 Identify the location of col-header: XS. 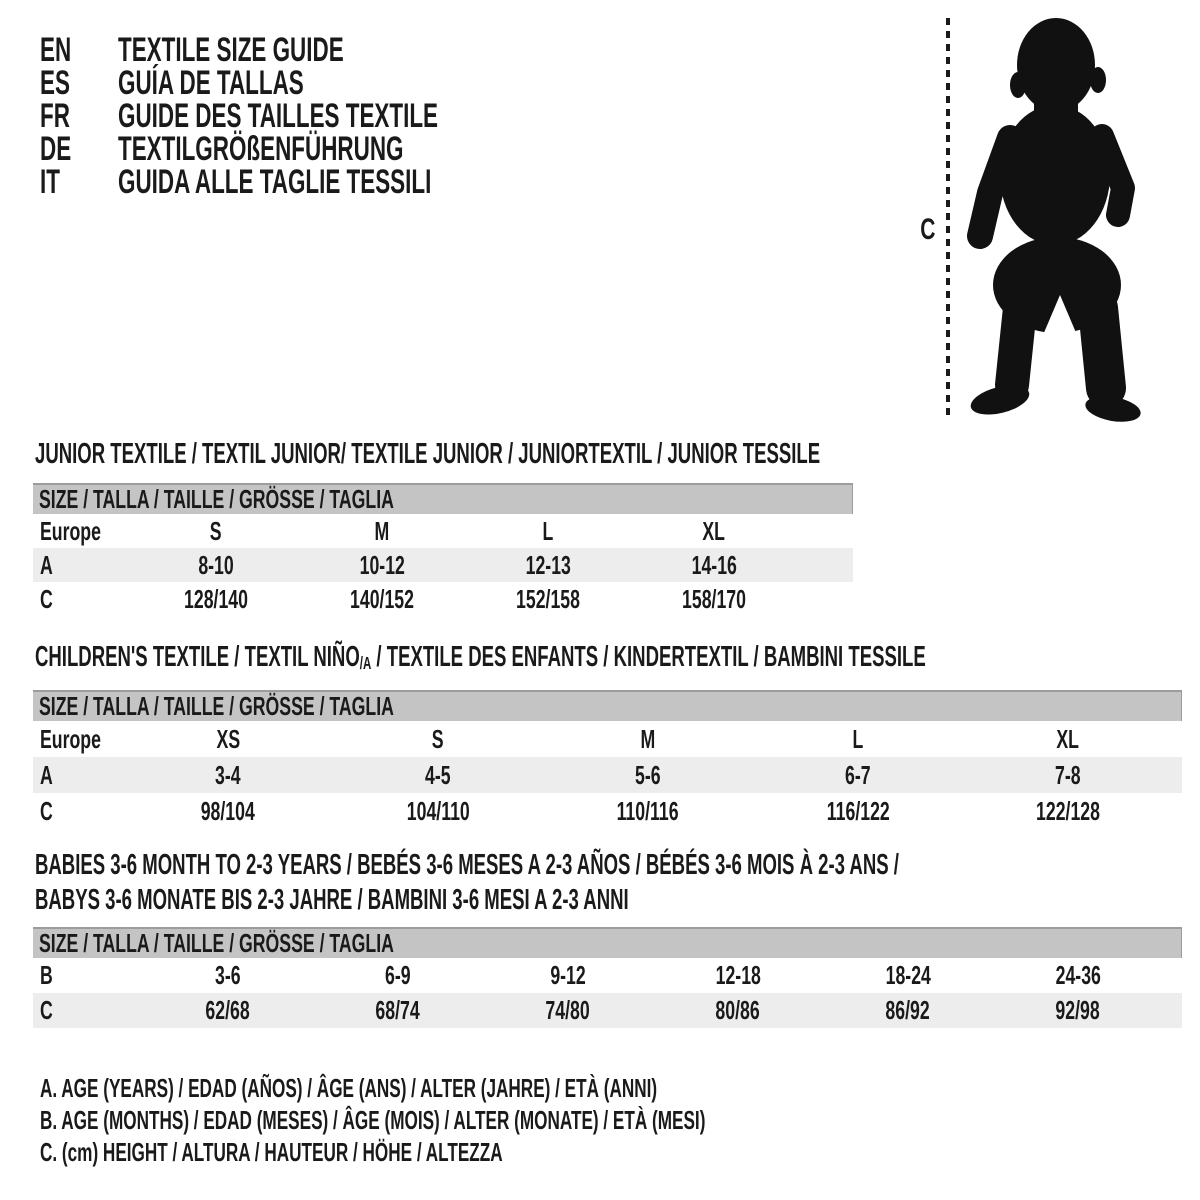
(228, 738).